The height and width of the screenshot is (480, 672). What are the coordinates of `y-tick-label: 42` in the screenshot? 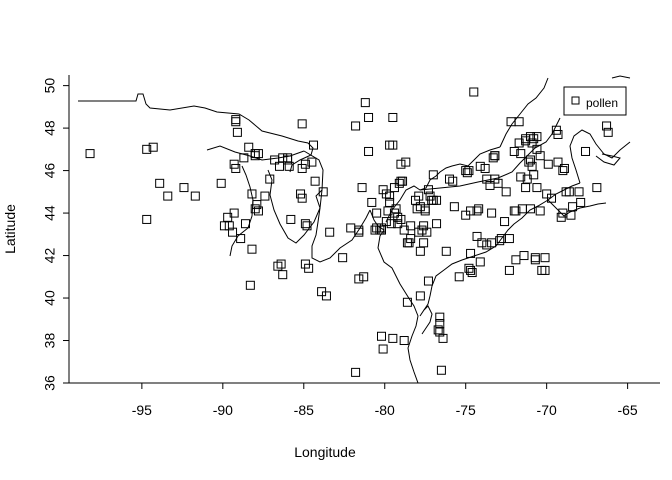 It's located at (50, 256).